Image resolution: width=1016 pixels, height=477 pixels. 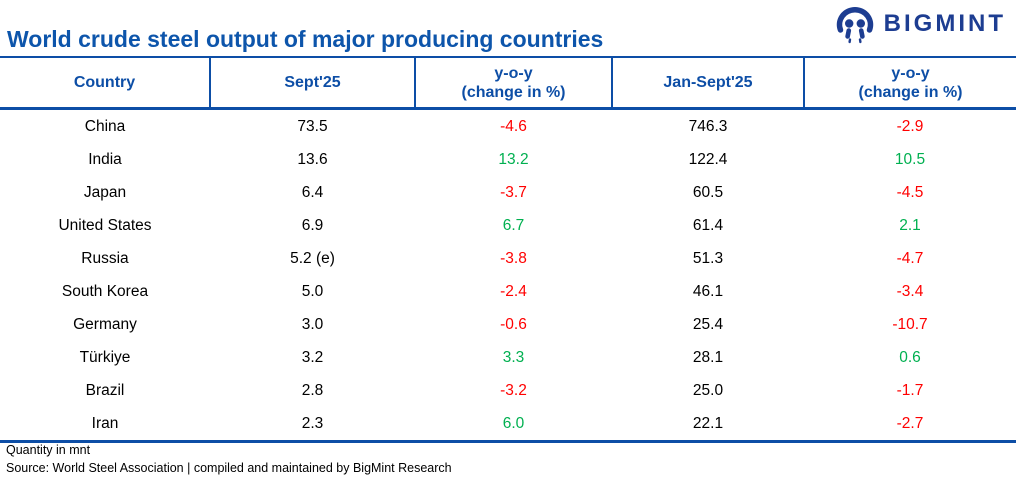 I want to click on table-row: Japan 6.4 -3.7 60.5 -4.5, so click(x=508, y=192).